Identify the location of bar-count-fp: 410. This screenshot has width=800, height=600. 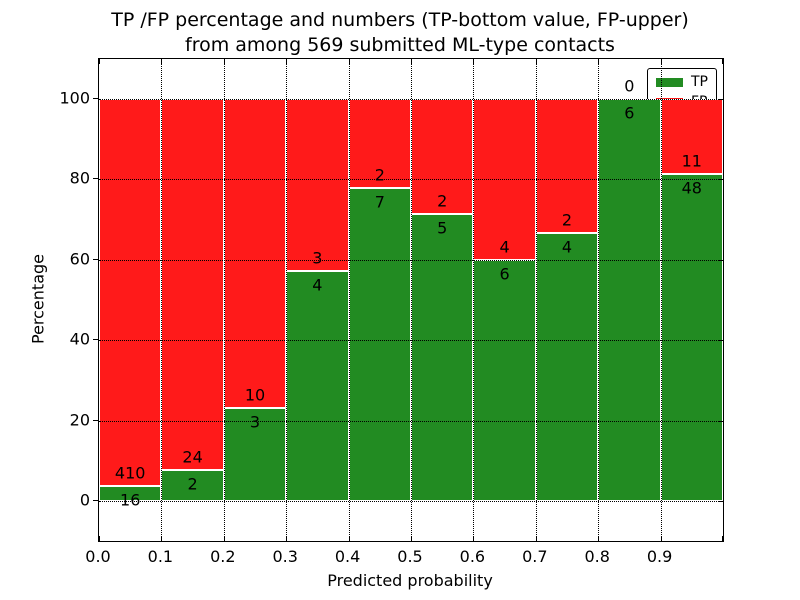
(130, 473).